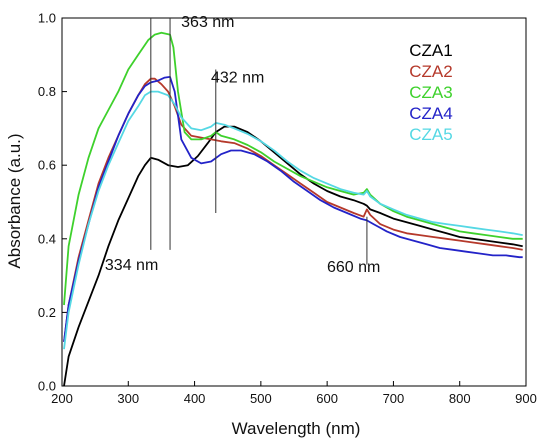 The image size is (550, 443). Describe the element at coordinates (195, 398) in the screenshot. I see `x-tick-label-400: 400` at that location.